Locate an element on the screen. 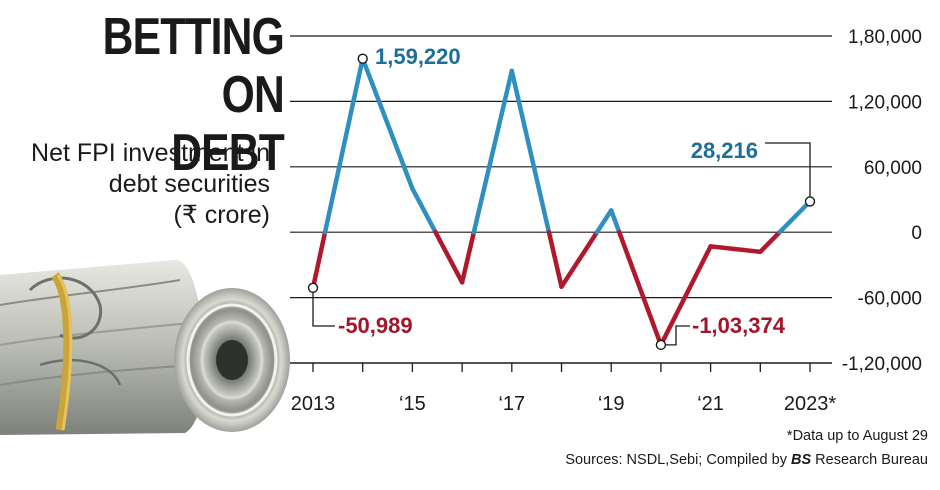 Image resolution: width=940 pixels, height=490 pixels. data-label: 28,216 is located at coordinates (724, 150).